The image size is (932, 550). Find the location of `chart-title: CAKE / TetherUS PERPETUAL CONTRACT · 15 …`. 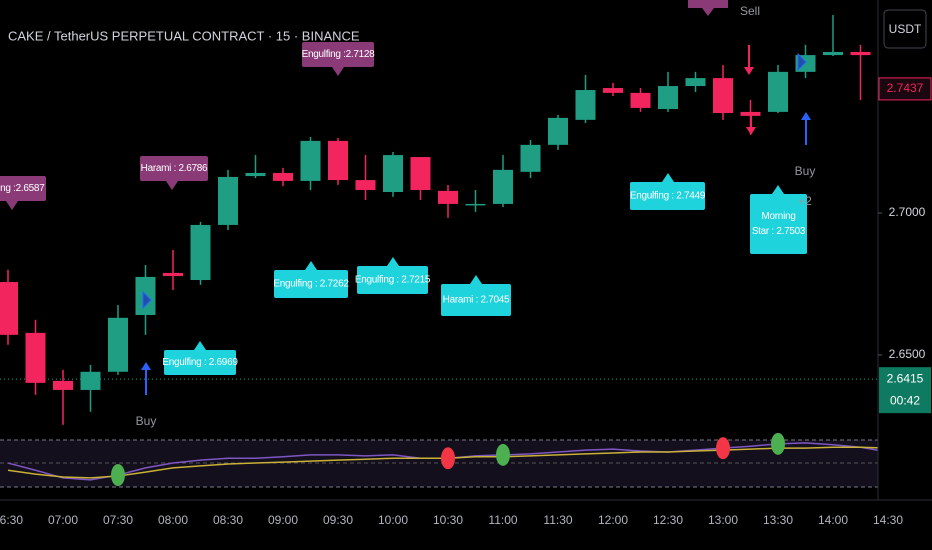

chart-title: CAKE / TetherUS PERPETUAL CONTRACT · 15 … is located at coordinates (184, 35).